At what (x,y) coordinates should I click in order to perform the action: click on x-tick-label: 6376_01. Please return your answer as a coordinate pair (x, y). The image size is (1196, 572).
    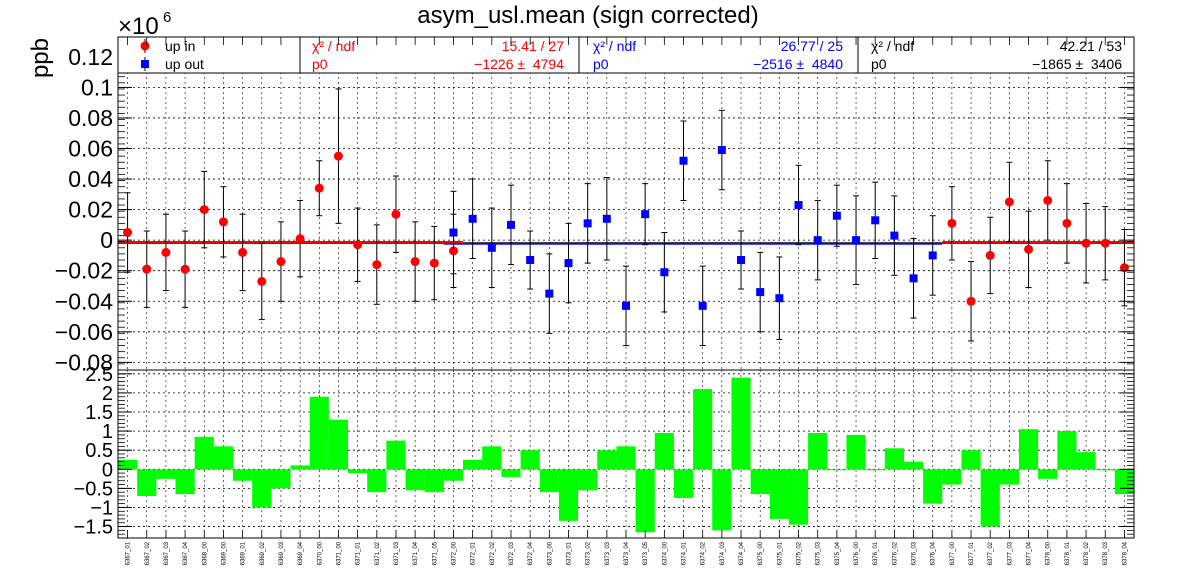
    Looking at the image, I should click on (876, 553).